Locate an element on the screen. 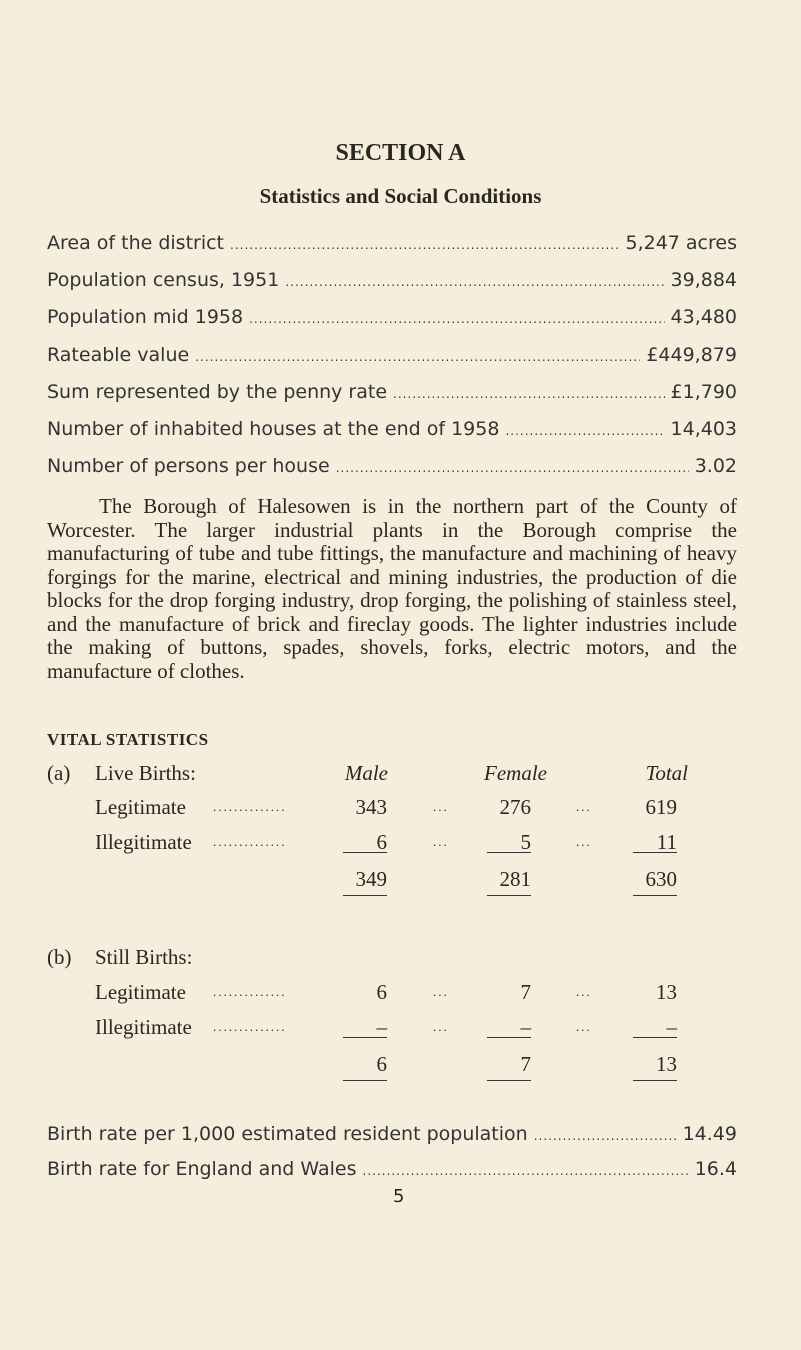 The width and height of the screenshot is (801, 1350). column-total: Total is located at coordinates (666, 773).